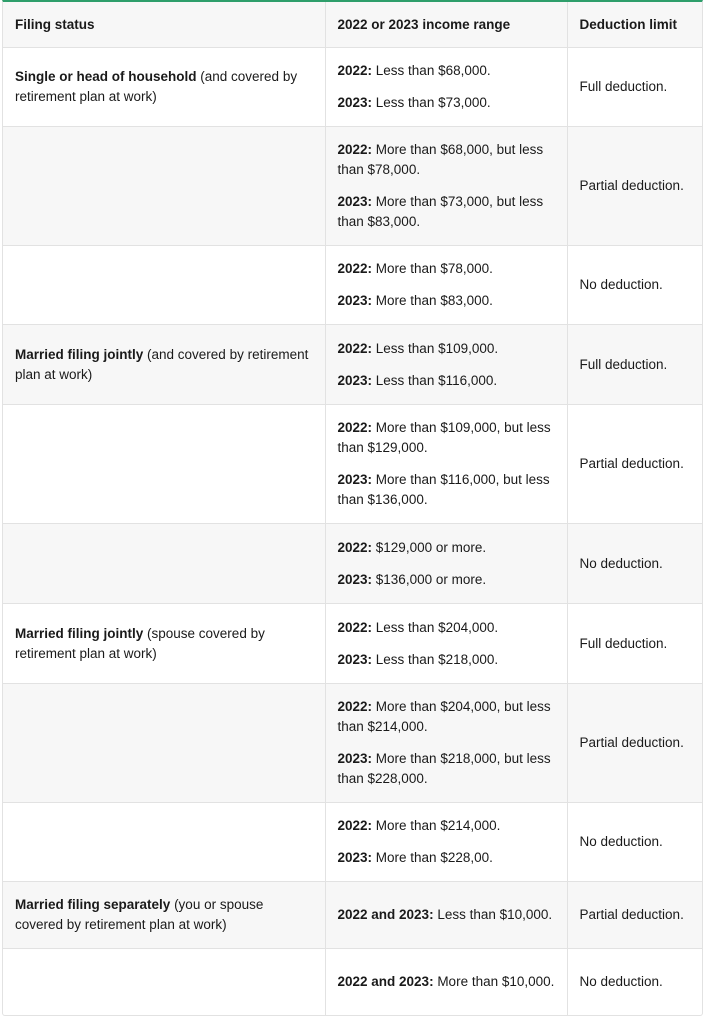 This screenshot has height=1023, width=707. Describe the element at coordinates (432, 857) in the screenshot. I see `income-range-text: More than $228,00.` at that location.